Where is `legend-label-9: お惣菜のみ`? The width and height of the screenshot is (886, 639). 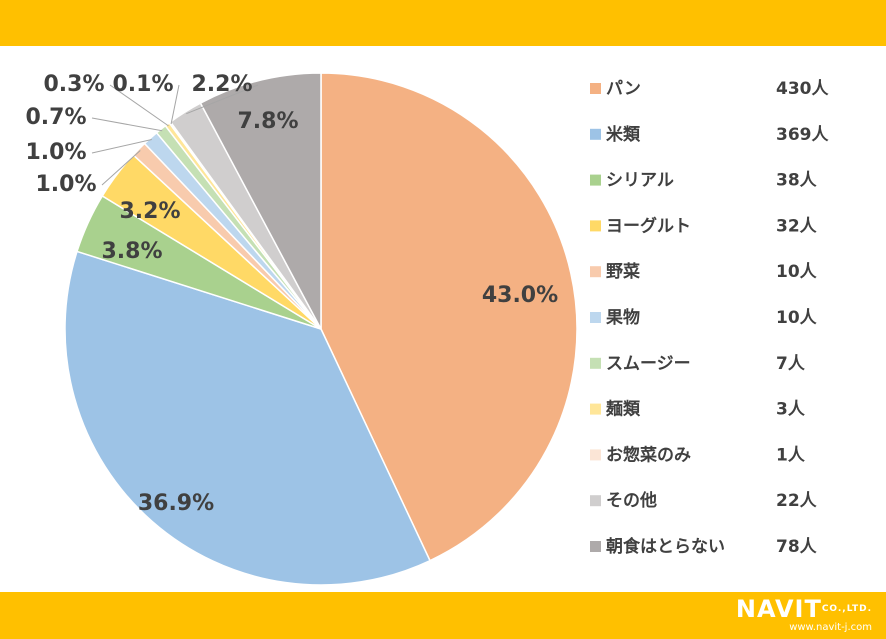
legend-label-9: お惣菜のみ is located at coordinates (648, 454).